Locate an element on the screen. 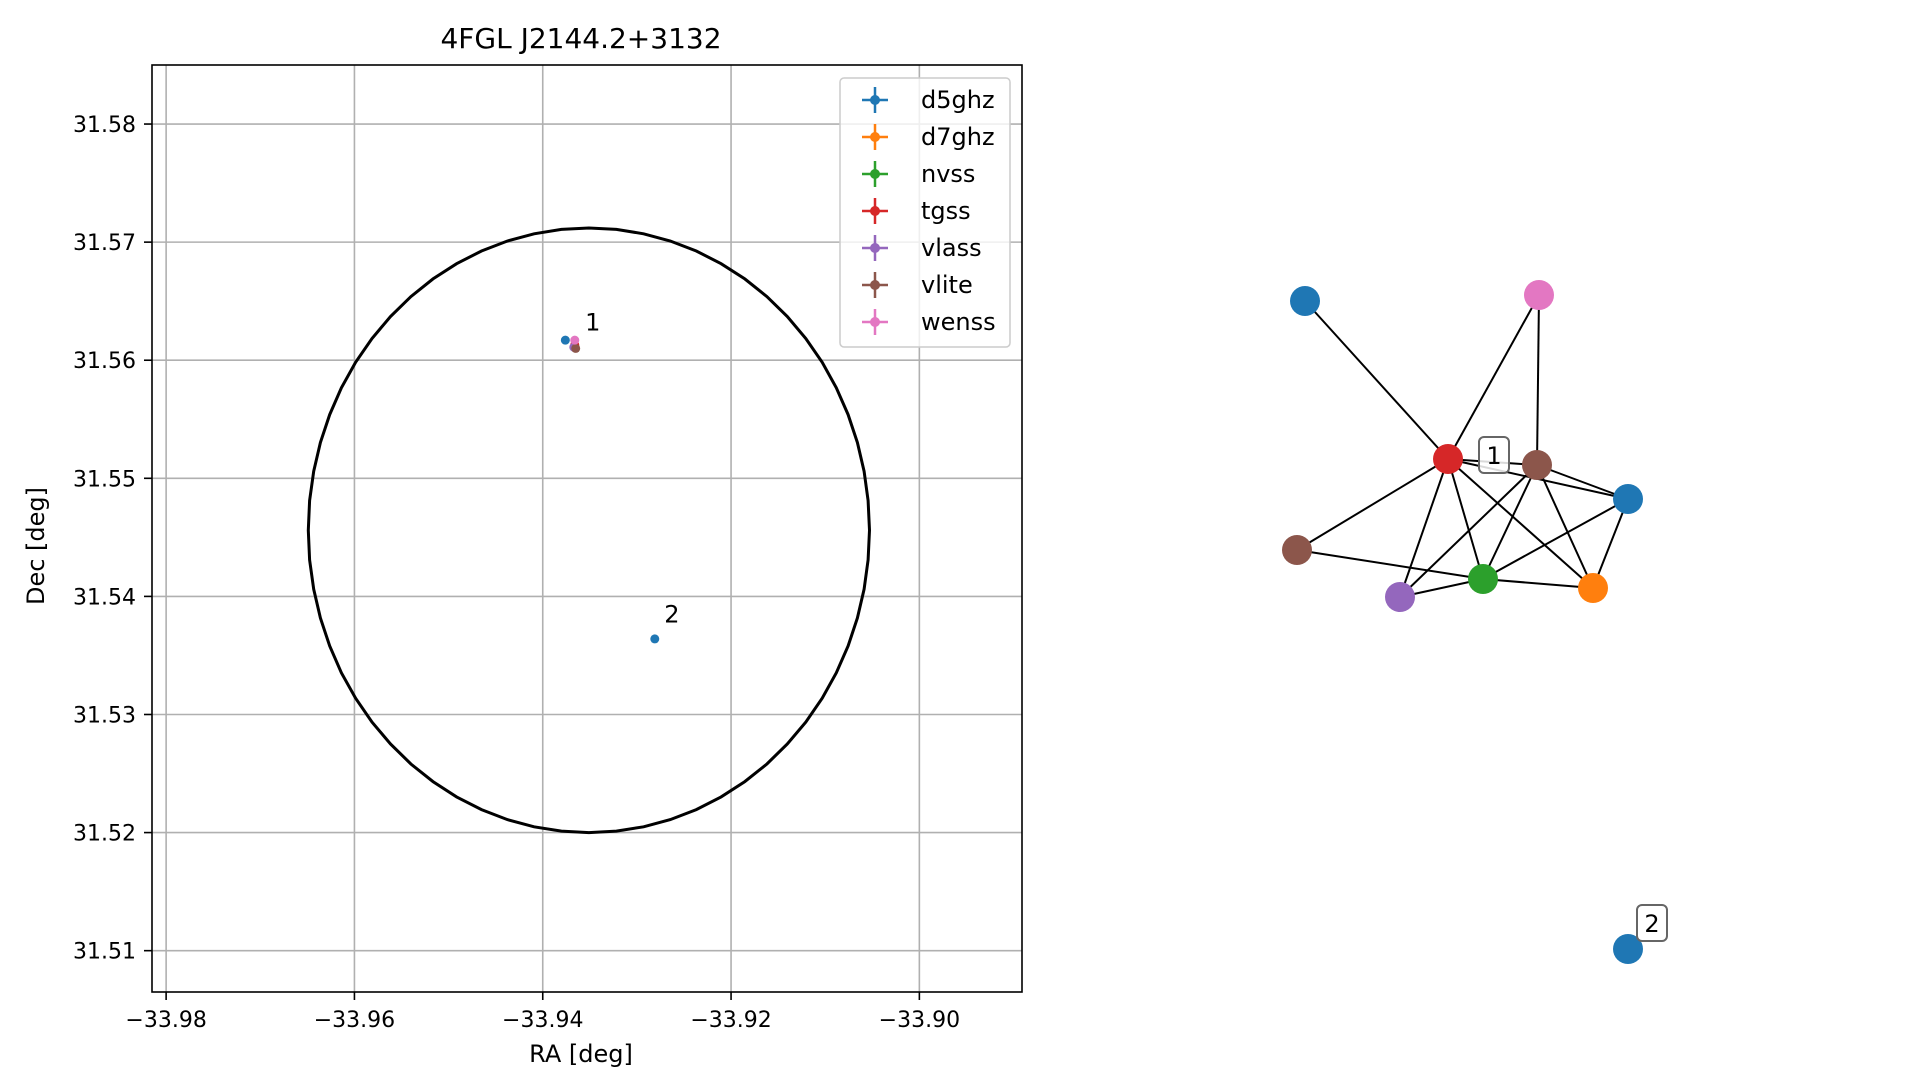  y-tick-label: 31.54 is located at coordinates (104, 597).